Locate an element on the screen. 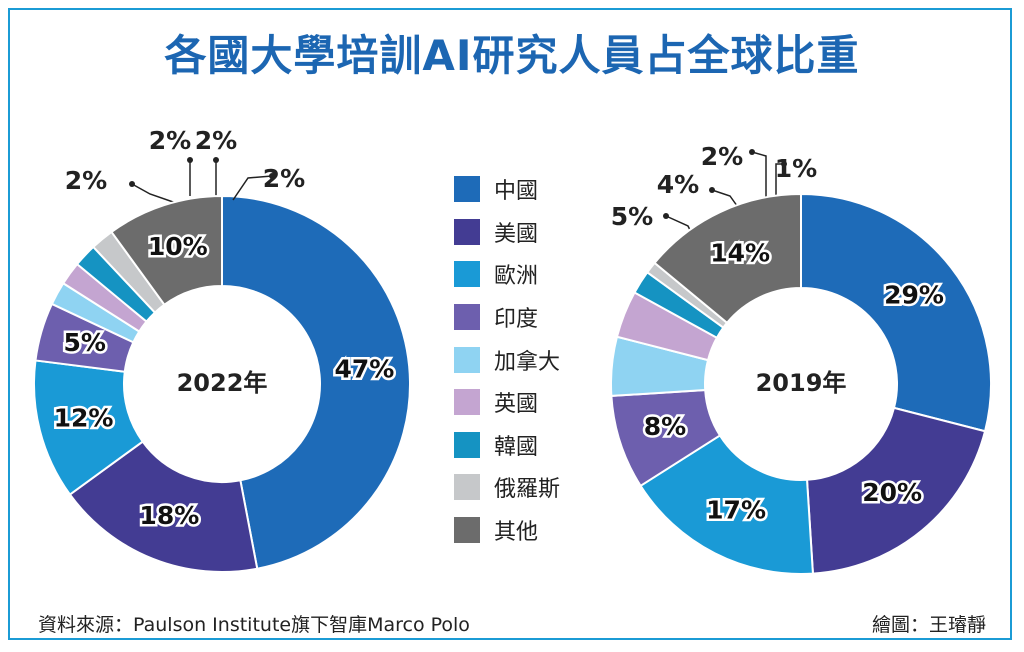 Image resolution: width=1024 pixels, height=652 pixels. donut-center-label: 2022年 is located at coordinates (222, 383).